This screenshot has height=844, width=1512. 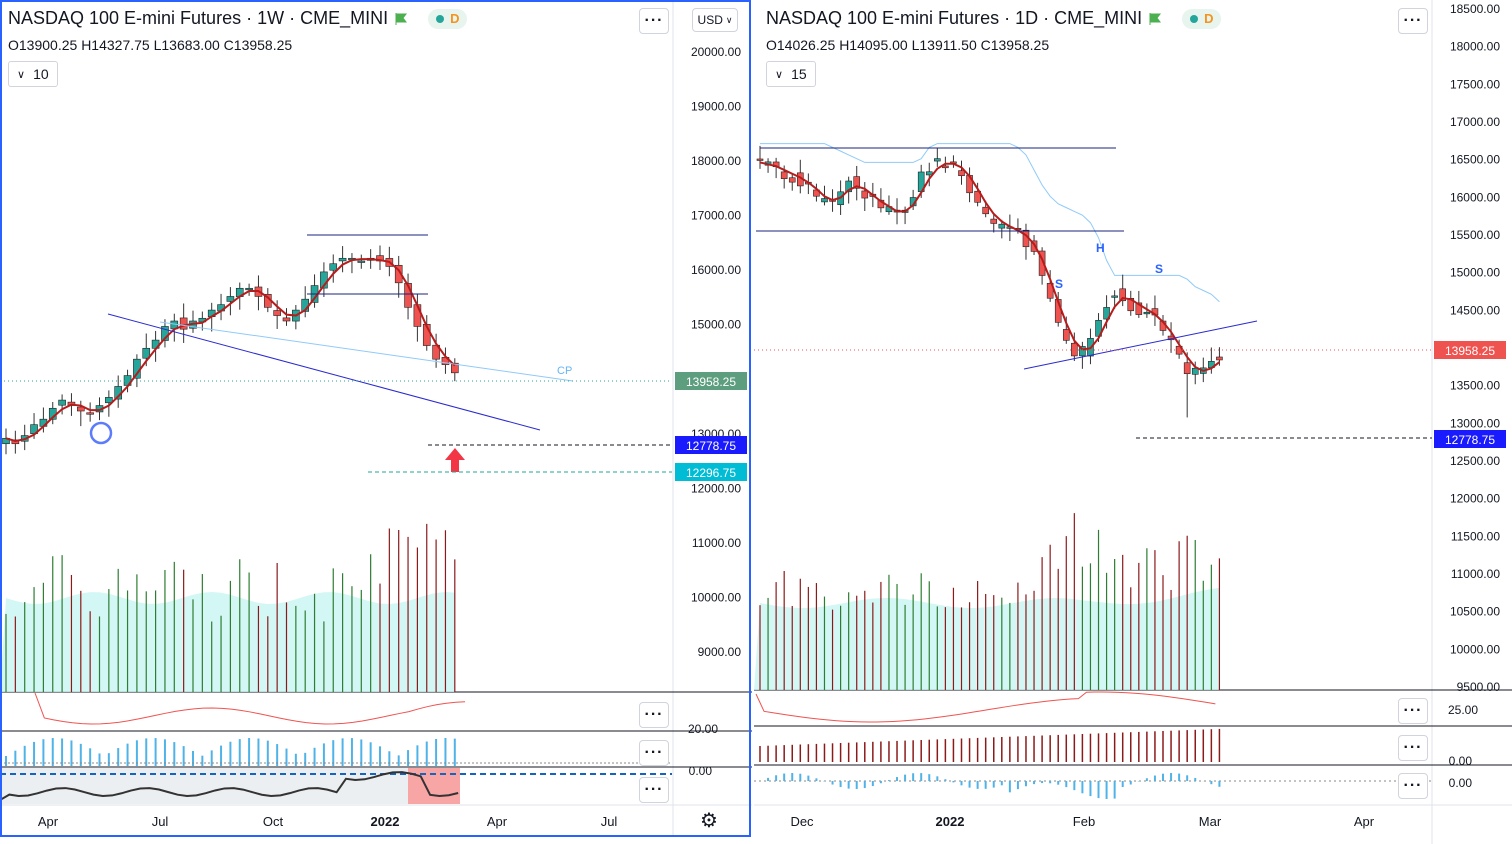 I want to click on ma-indicator-legend: ∨ 10, so click(x=33, y=74).